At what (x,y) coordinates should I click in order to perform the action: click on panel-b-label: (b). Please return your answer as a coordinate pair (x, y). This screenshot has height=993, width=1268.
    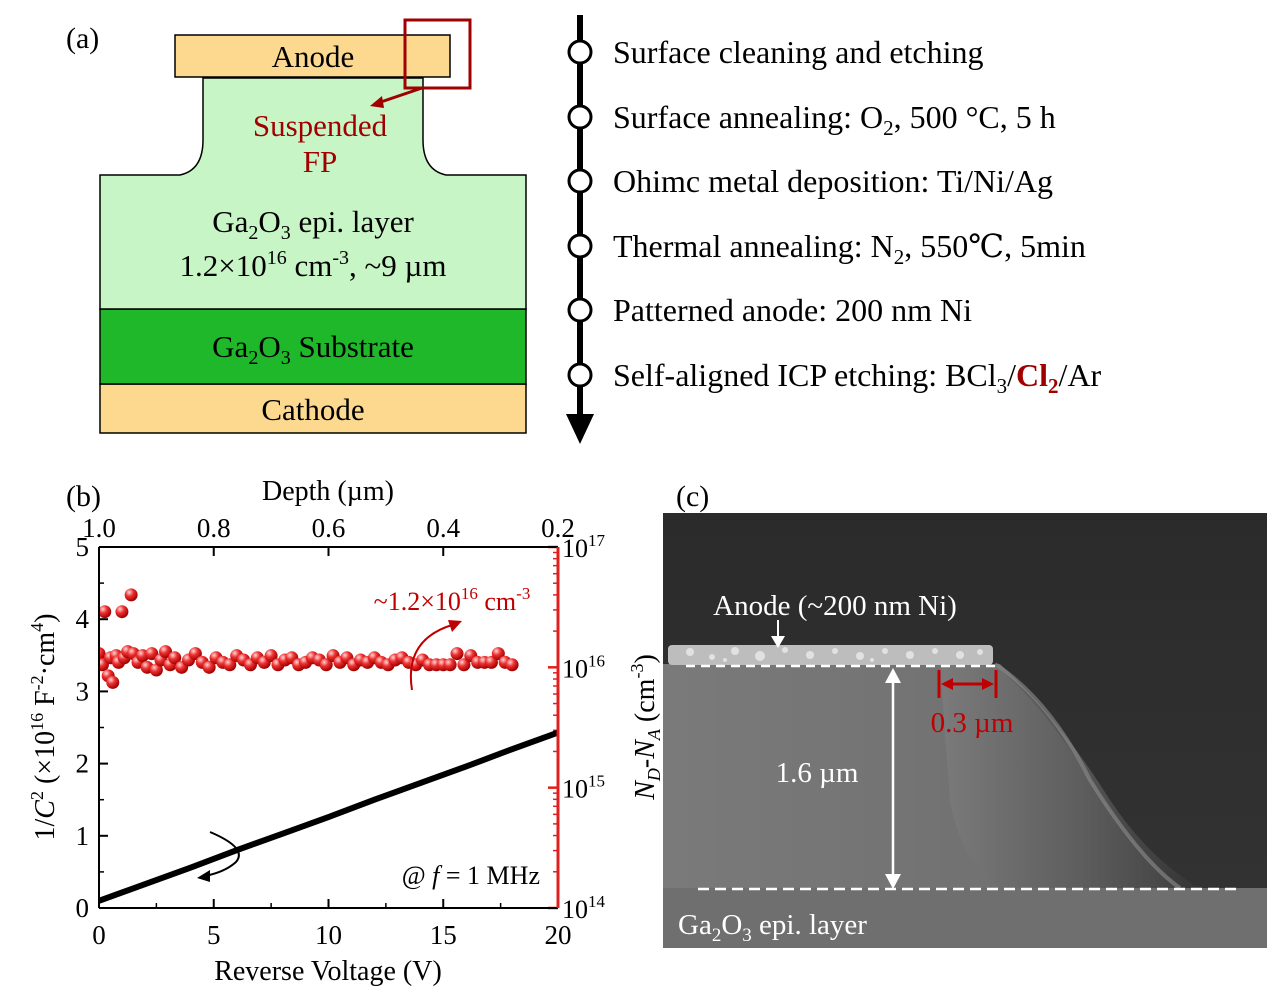
    Looking at the image, I should click on (83, 496).